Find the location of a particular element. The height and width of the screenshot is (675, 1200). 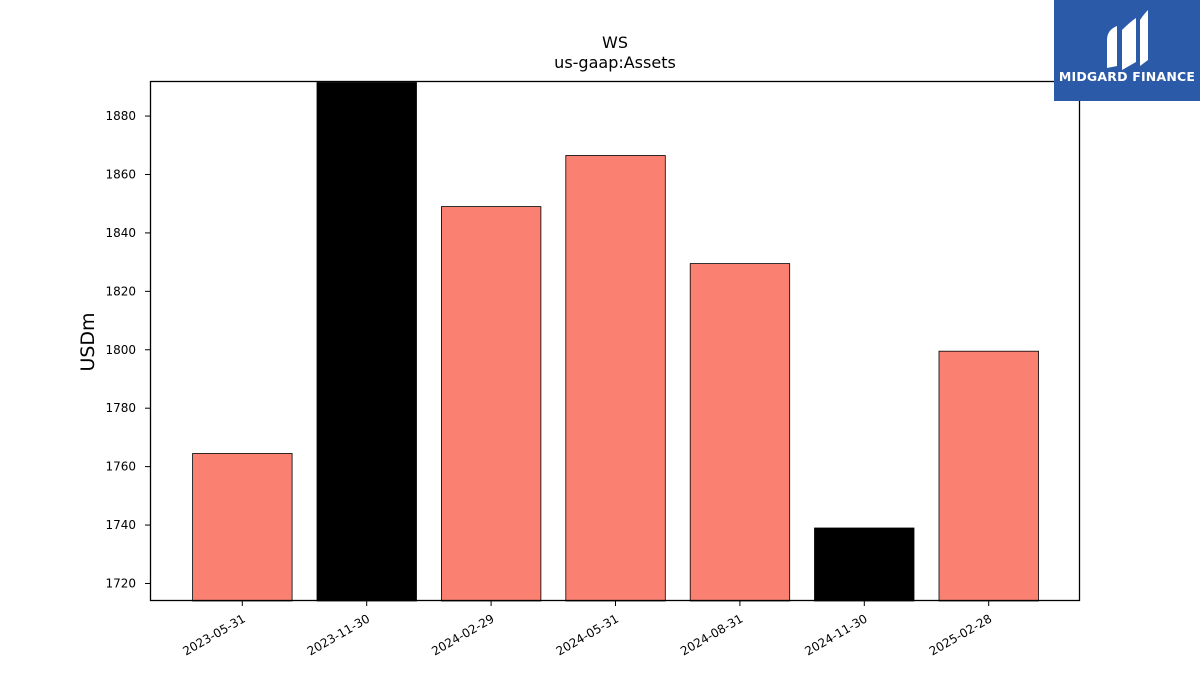

chart-title: WS is located at coordinates (615, 42).